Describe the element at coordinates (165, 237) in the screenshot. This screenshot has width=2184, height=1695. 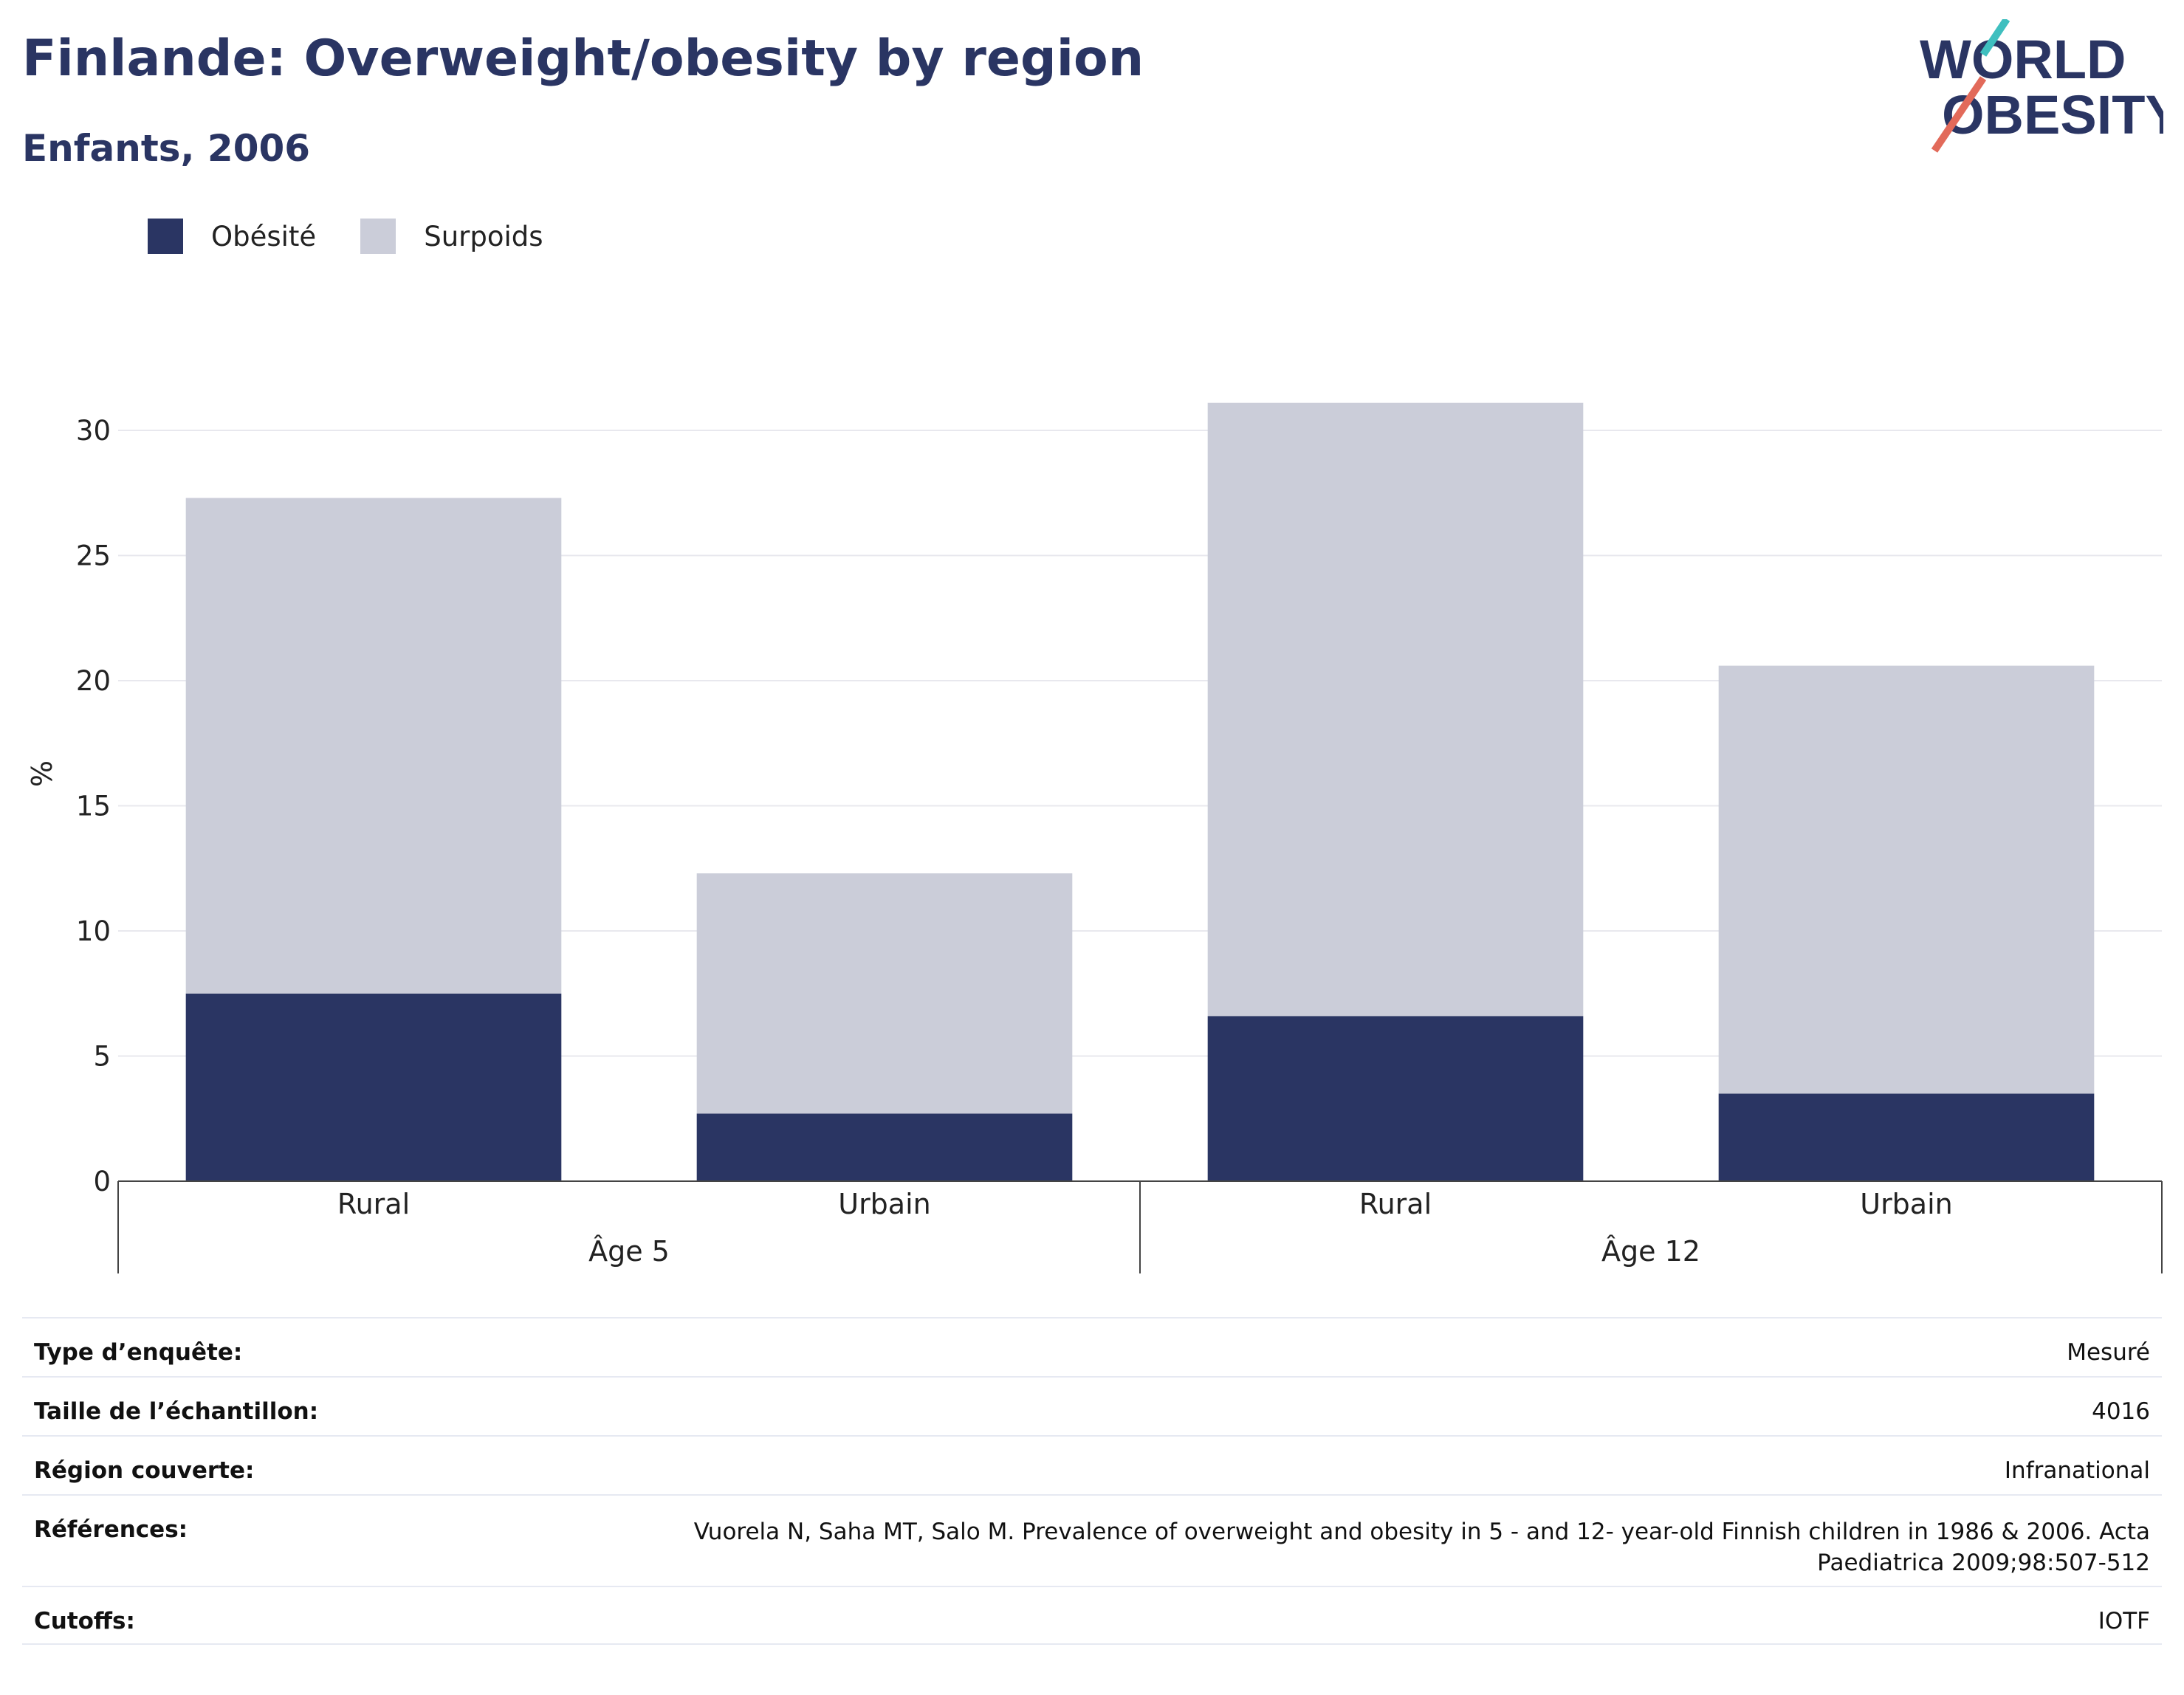
I see `legend-swatch-obesite` at that location.